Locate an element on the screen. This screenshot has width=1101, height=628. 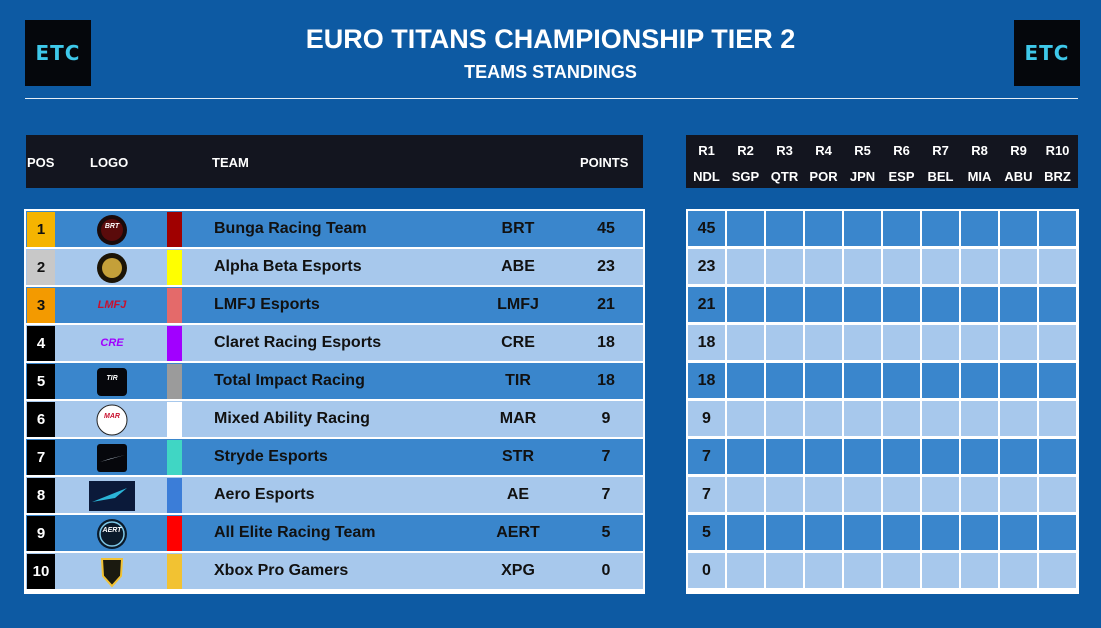
team-points: 45 is located at coordinates (606, 228).